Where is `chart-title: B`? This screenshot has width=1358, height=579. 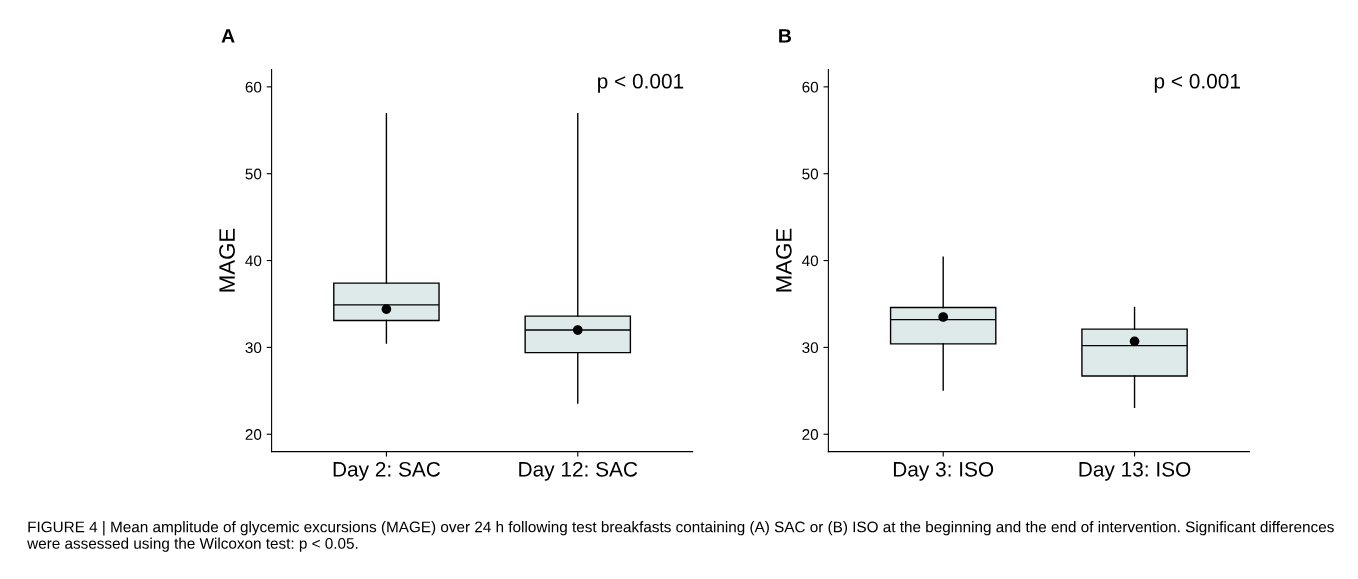
chart-title: B is located at coordinates (785, 36).